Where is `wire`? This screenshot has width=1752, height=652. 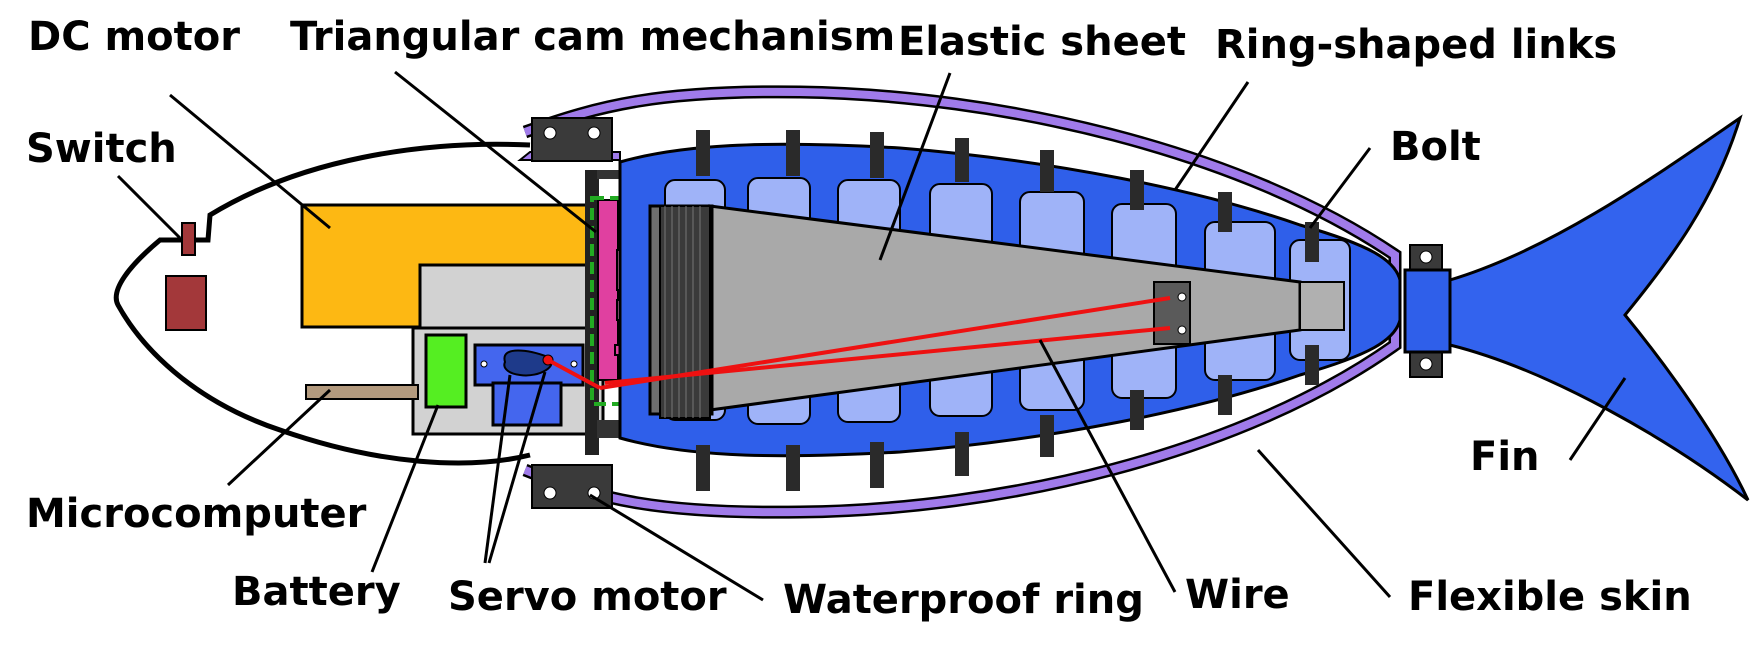 wire is located at coordinates (859, 343).